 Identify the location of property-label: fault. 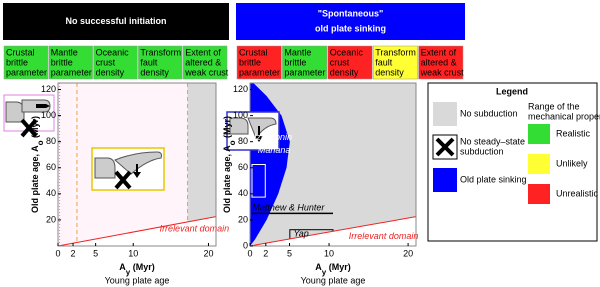
(149, 62).